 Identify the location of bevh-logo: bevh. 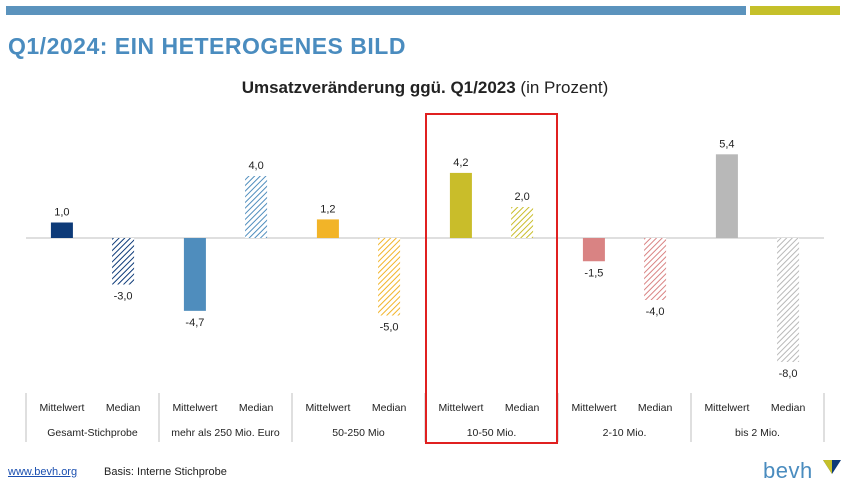
(788, 470).